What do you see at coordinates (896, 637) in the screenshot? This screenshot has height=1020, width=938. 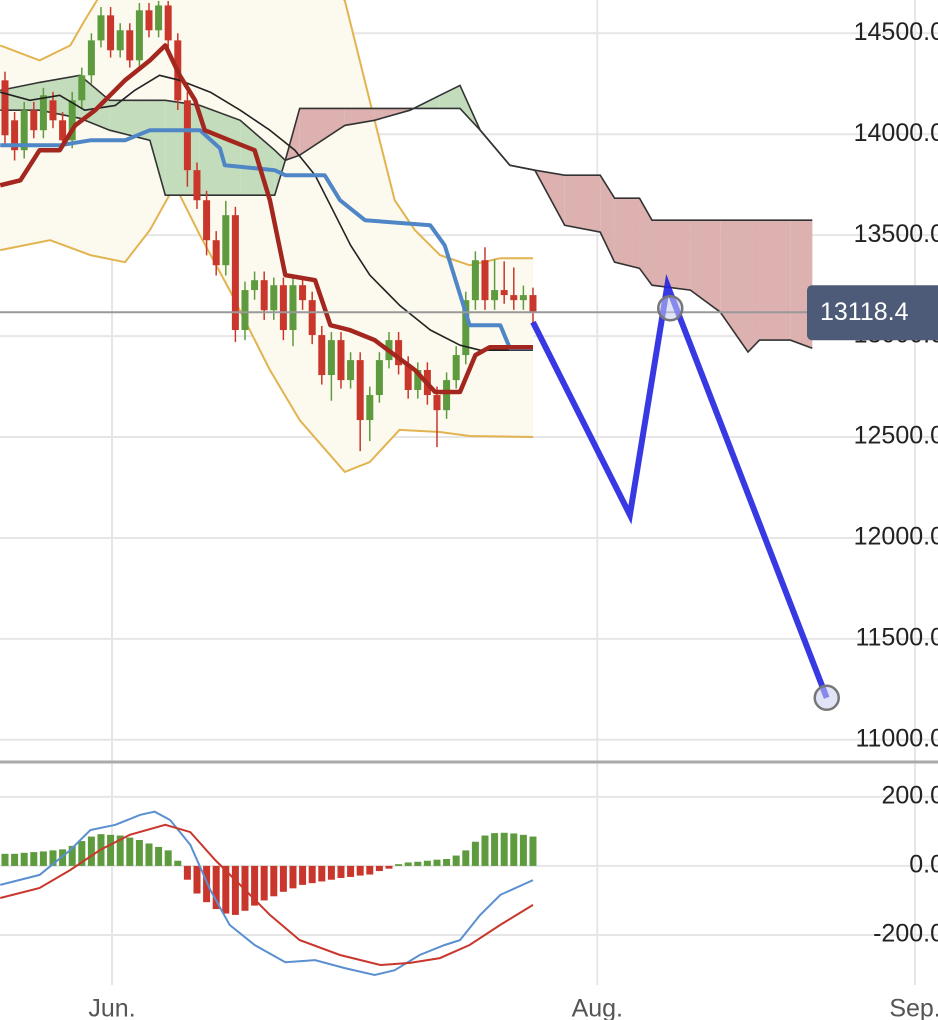 I see `y-tick-label: 11500.0` at bounding box center [896, 637].